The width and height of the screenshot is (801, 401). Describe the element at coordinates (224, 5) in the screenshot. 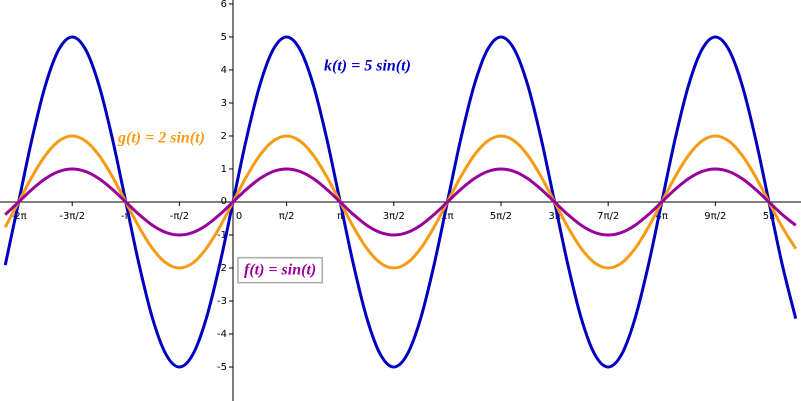

I see `y-tick-label: 6` at that location.